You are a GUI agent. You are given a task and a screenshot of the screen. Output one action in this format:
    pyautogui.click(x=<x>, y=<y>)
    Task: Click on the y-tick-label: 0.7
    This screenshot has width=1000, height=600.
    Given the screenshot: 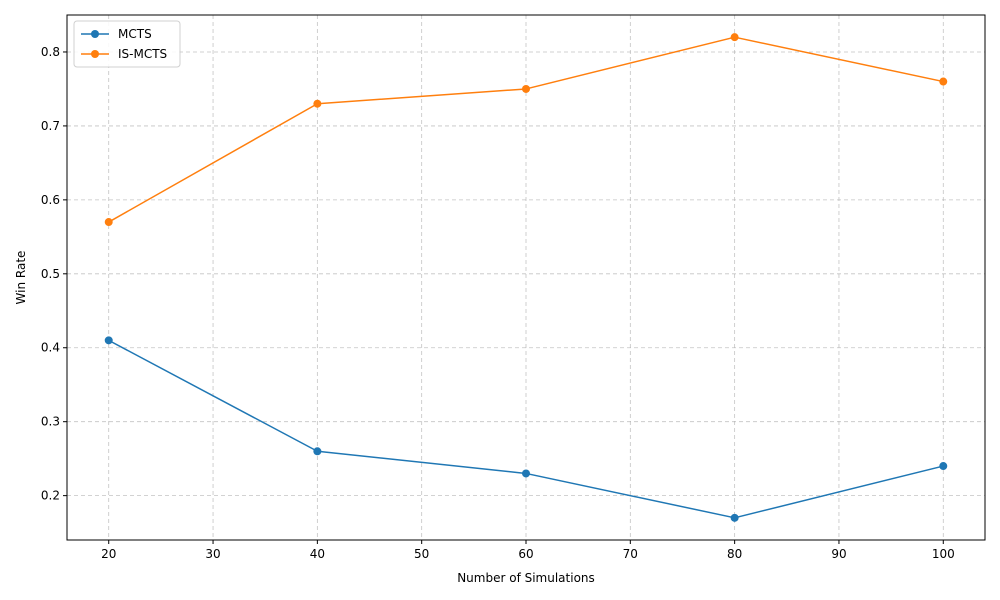 What is the action you would take?
    pyautogui.click(x=50, y=126)
    